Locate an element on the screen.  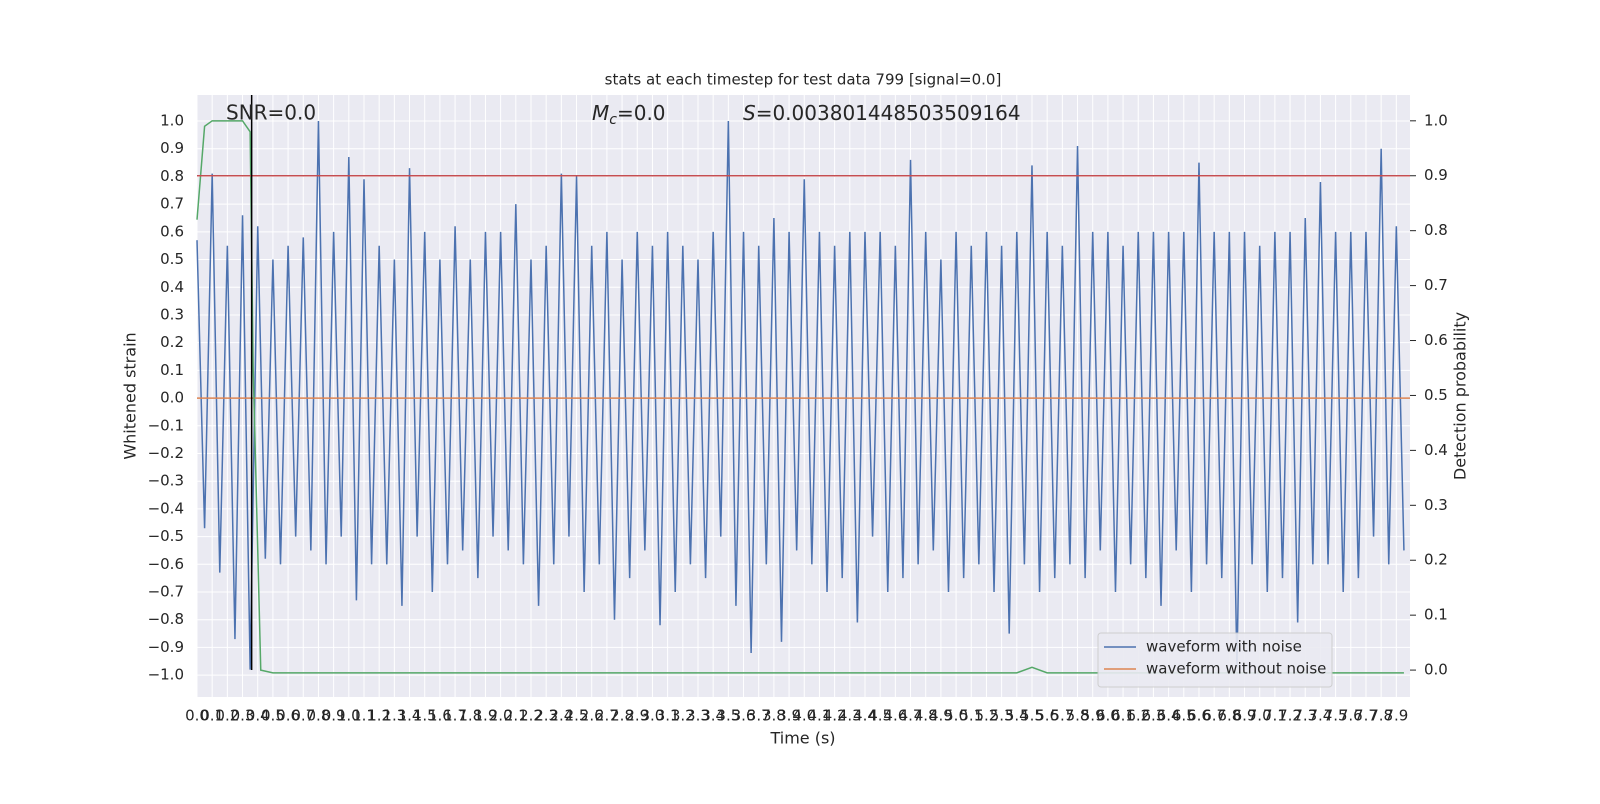
x-tick-label: 5.6 is located at coordinates (1047, 716).